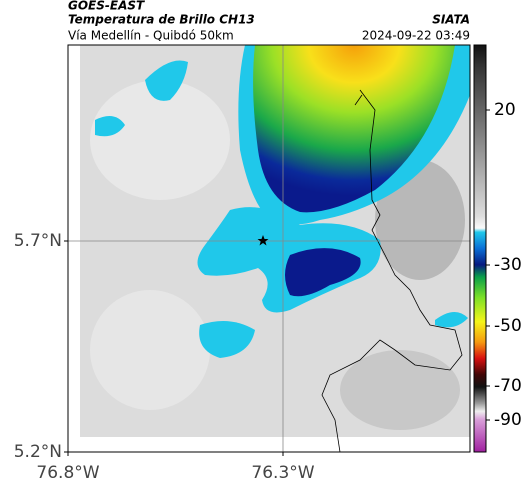  I want to click on colorbar-tick-label: -70, so click(508, 386).